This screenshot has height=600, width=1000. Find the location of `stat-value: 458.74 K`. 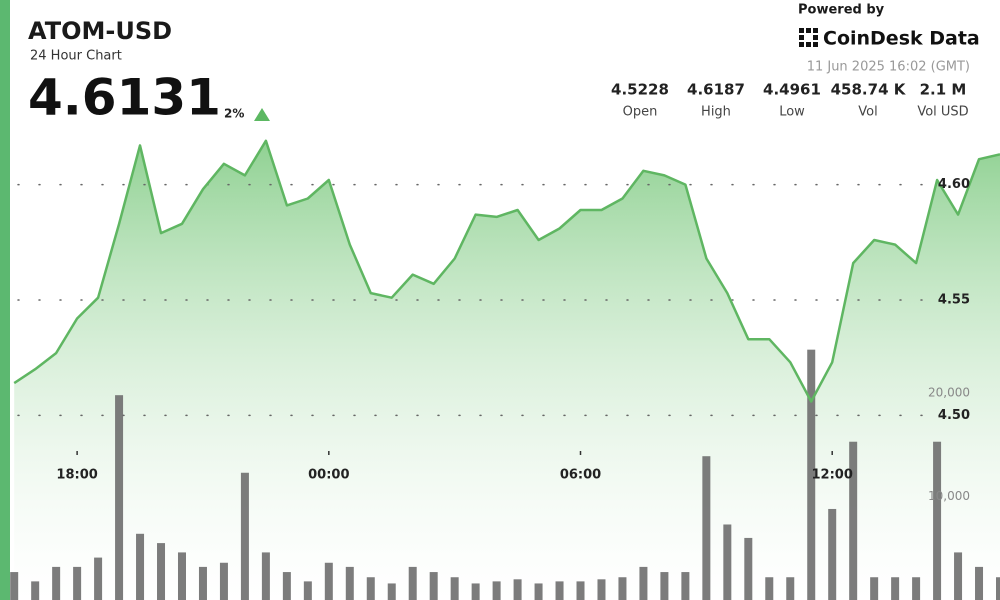

stat-value: 458.74 K is located at coordinates (869, 90).